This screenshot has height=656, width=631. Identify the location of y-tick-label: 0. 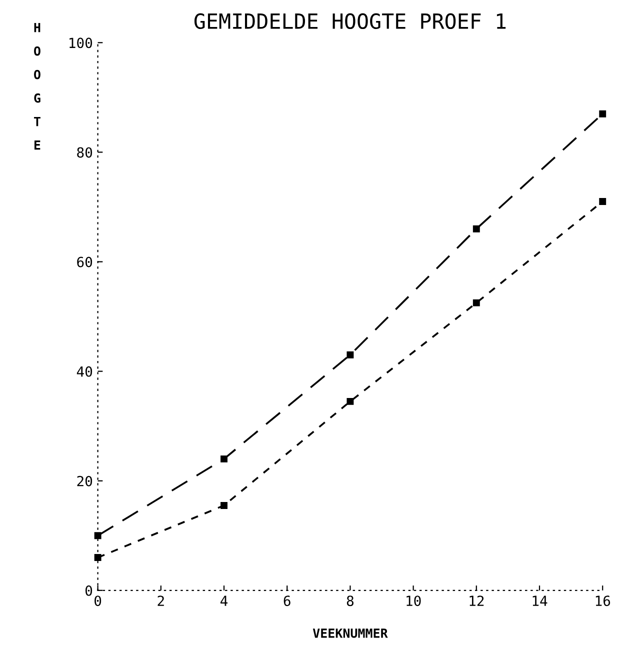
(88, 590).